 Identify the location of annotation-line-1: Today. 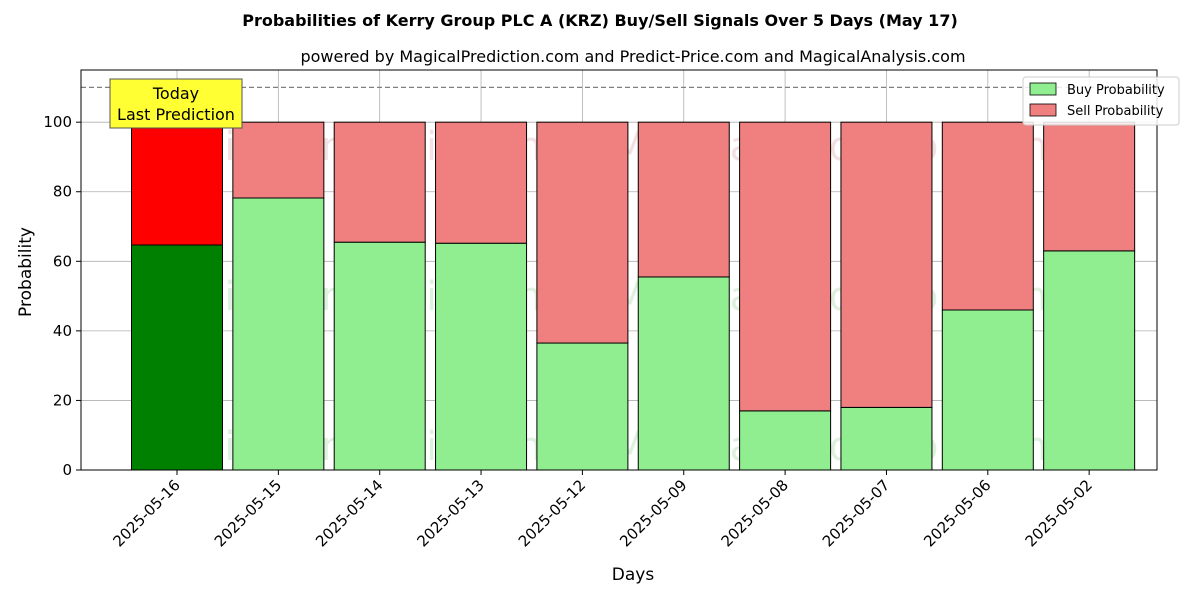
(175, 93).